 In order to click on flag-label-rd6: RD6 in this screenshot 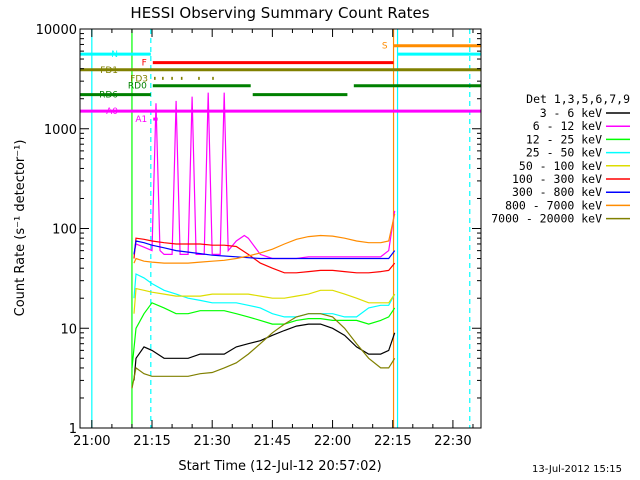, I will do `click(108, 96)`.